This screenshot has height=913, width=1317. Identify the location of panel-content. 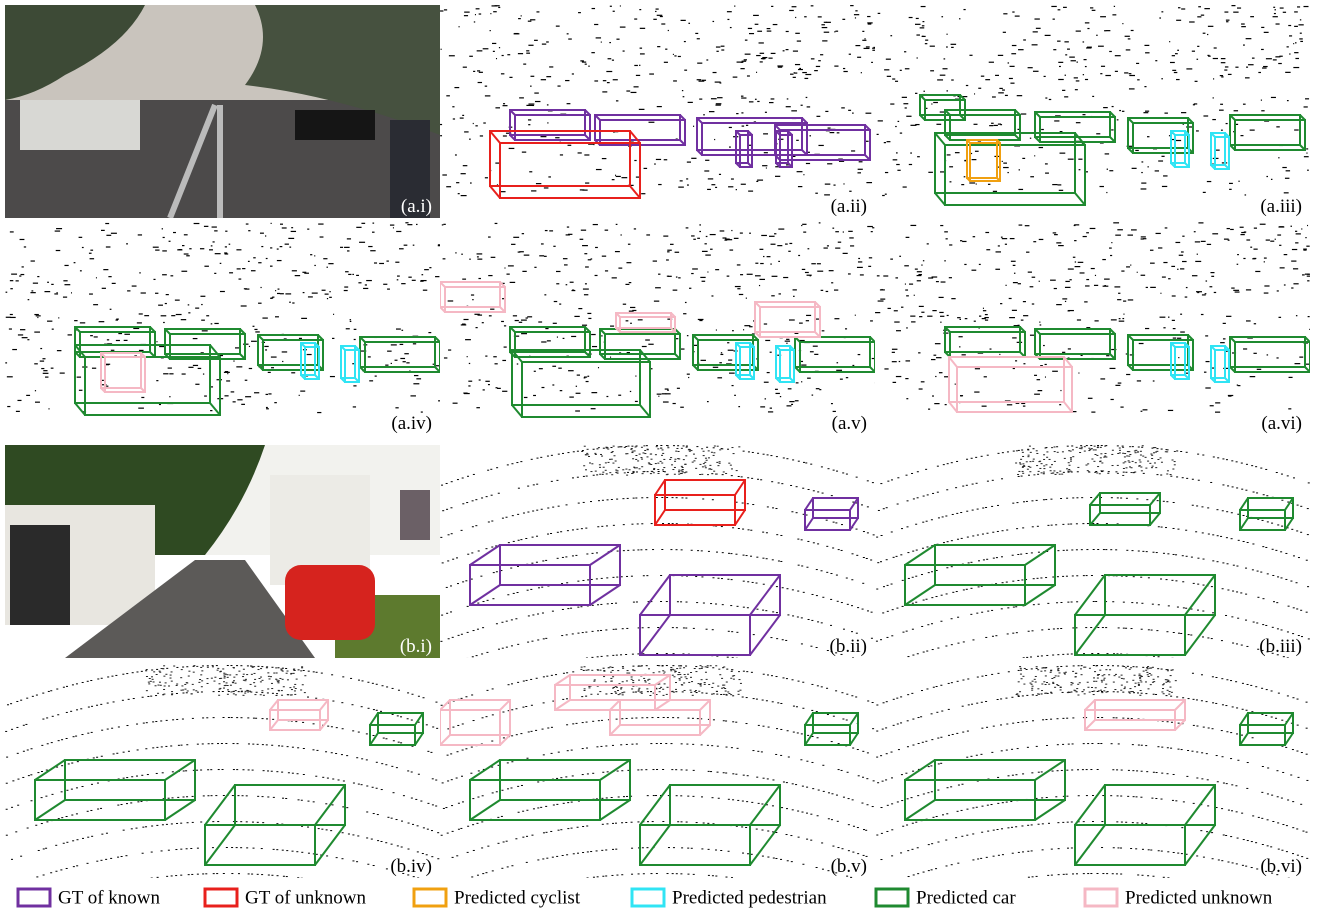
(222, 111).